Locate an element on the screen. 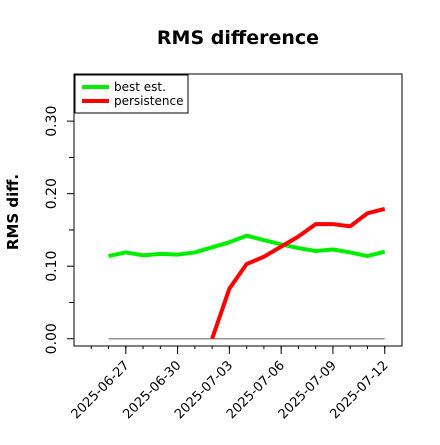 This screenshot has height=445, width=440. y-tick-label: 0.30 is located at coordinates (52, 121).